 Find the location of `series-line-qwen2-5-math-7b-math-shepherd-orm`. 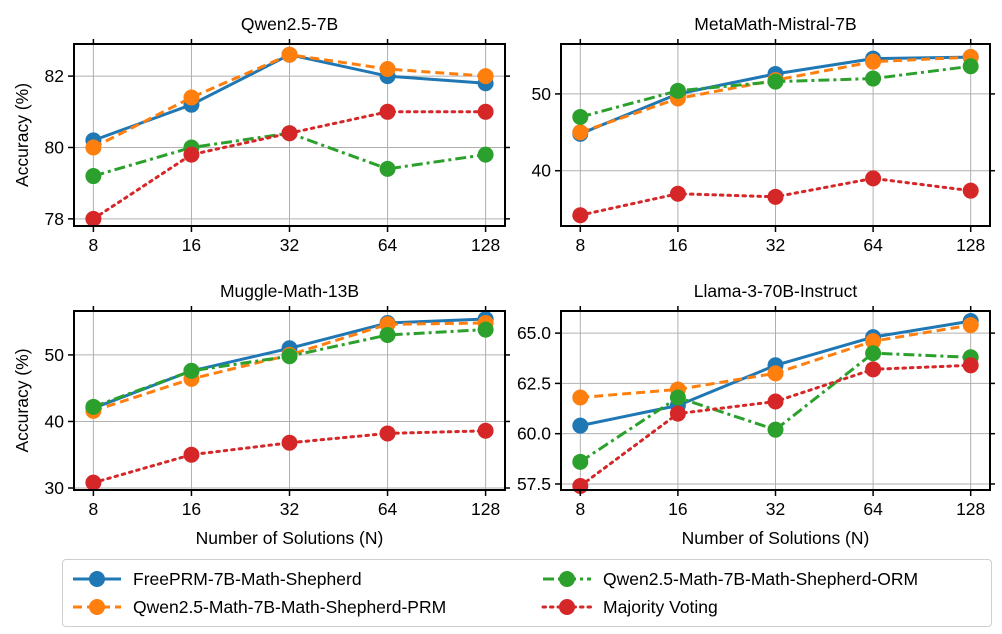

series-line-qwen2-5-math-7b-math-shepherd-orm is located at coordinates (775, 407).